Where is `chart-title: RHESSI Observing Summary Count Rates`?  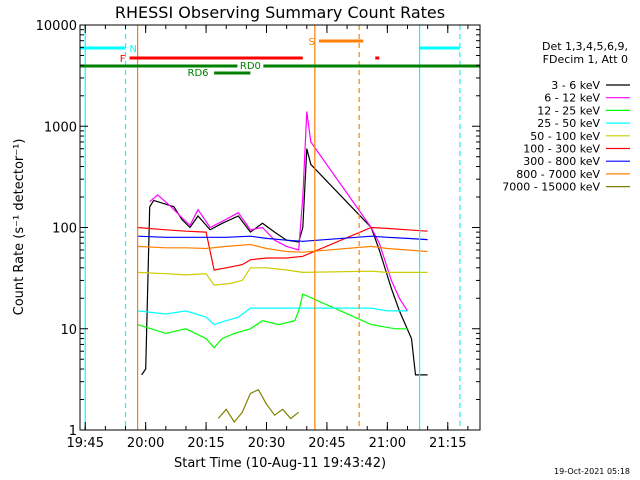 chart-title: RHESSI Observing Summary Count Rates is located at coordinates (280, 12).